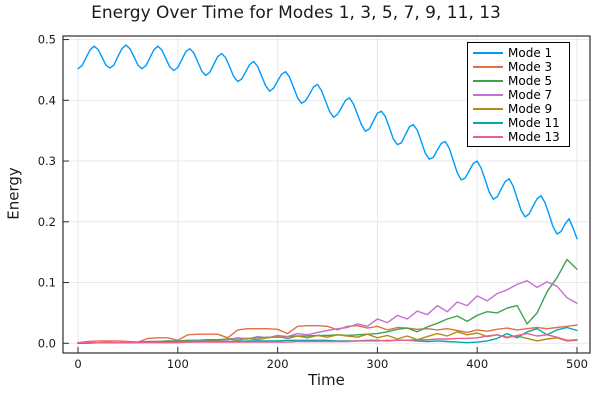 The image size is (600, 400). What do you see at coordinates (530, 67) in the screenshot?
I see `legend-label-mode-3: Mode 3` at bounding box center [530, 67].